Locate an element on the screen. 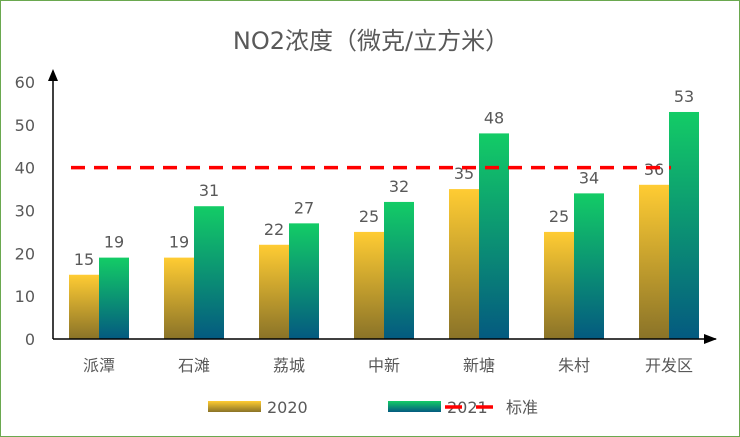  y-tick-label: 40 is located at coordinates (25, 168).